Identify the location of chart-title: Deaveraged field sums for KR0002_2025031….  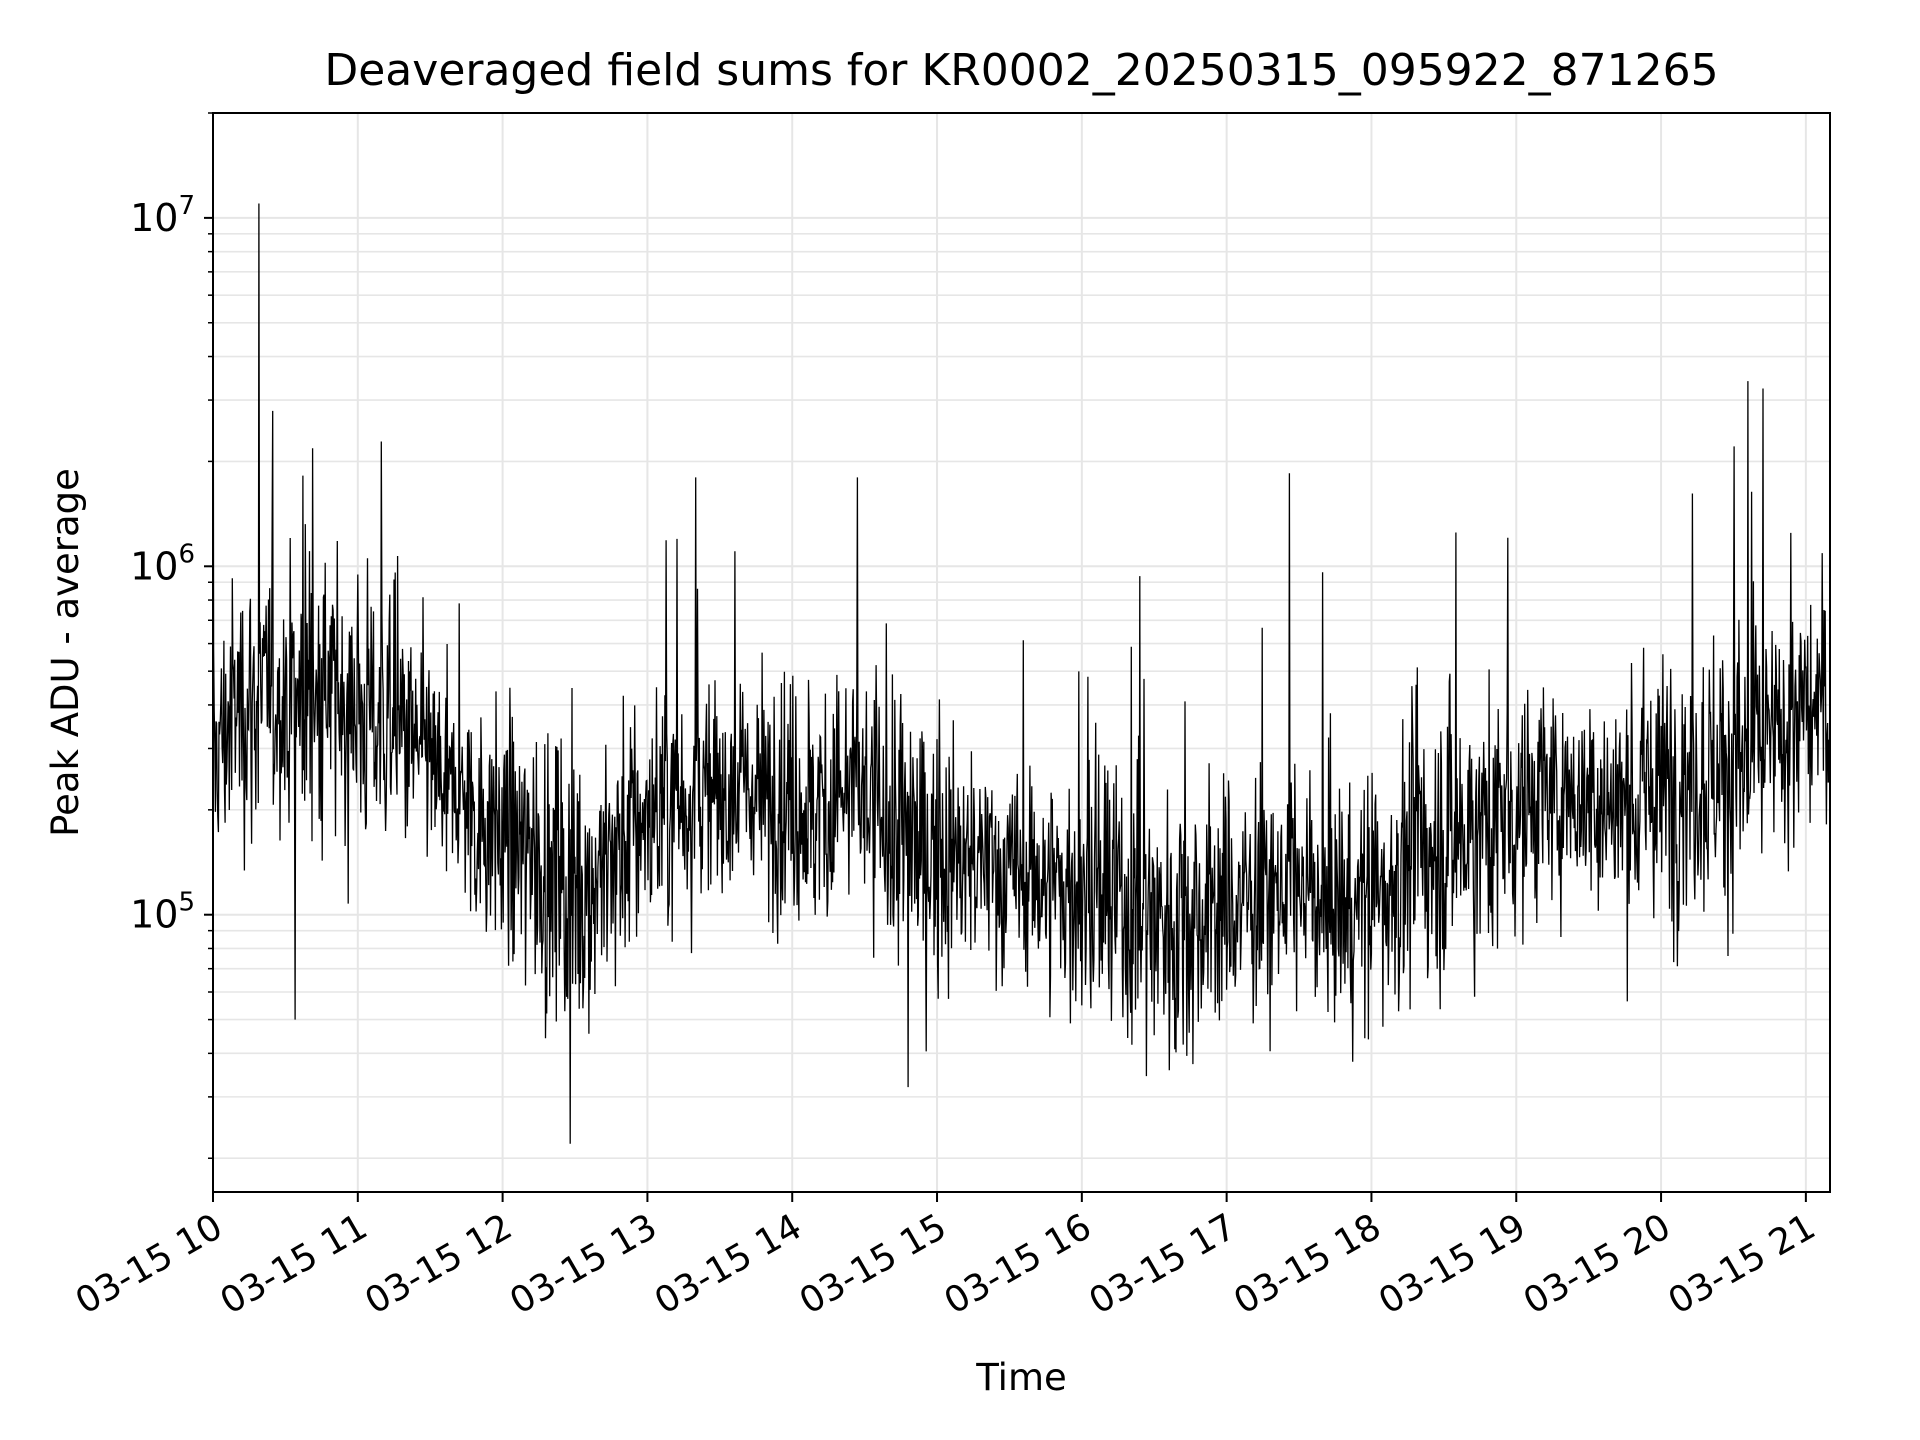
(1021, 70).